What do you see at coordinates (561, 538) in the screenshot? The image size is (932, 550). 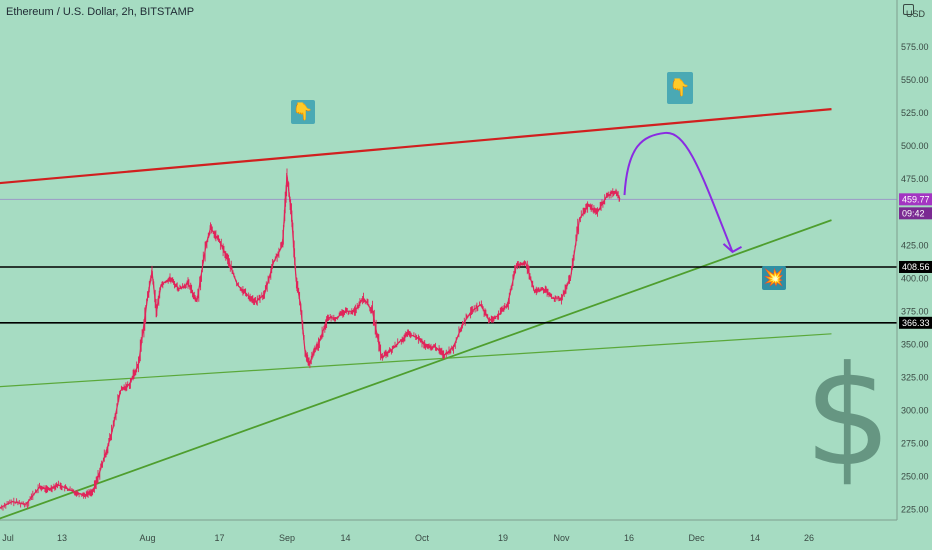 I see `x-tick-label: Nov` at bounding box center [561, 538].